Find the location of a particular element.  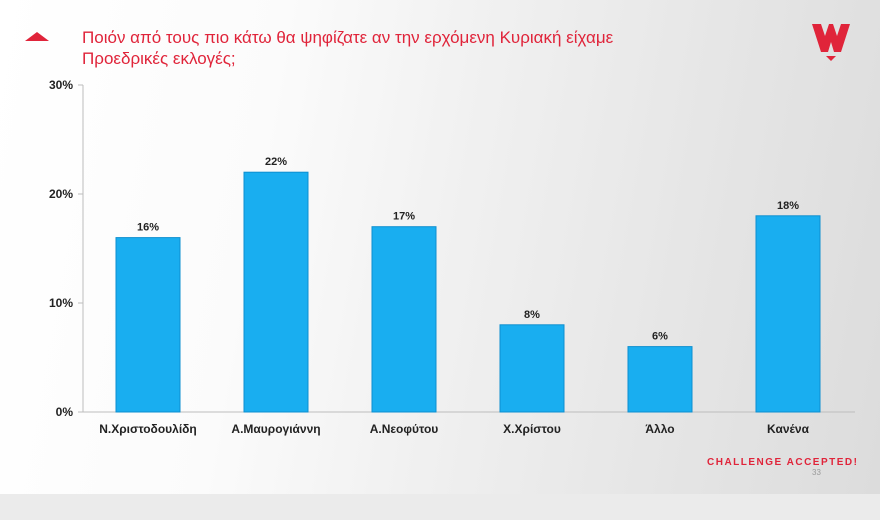

x-tick-label: Άλλο is located at coordinates (659, 429).